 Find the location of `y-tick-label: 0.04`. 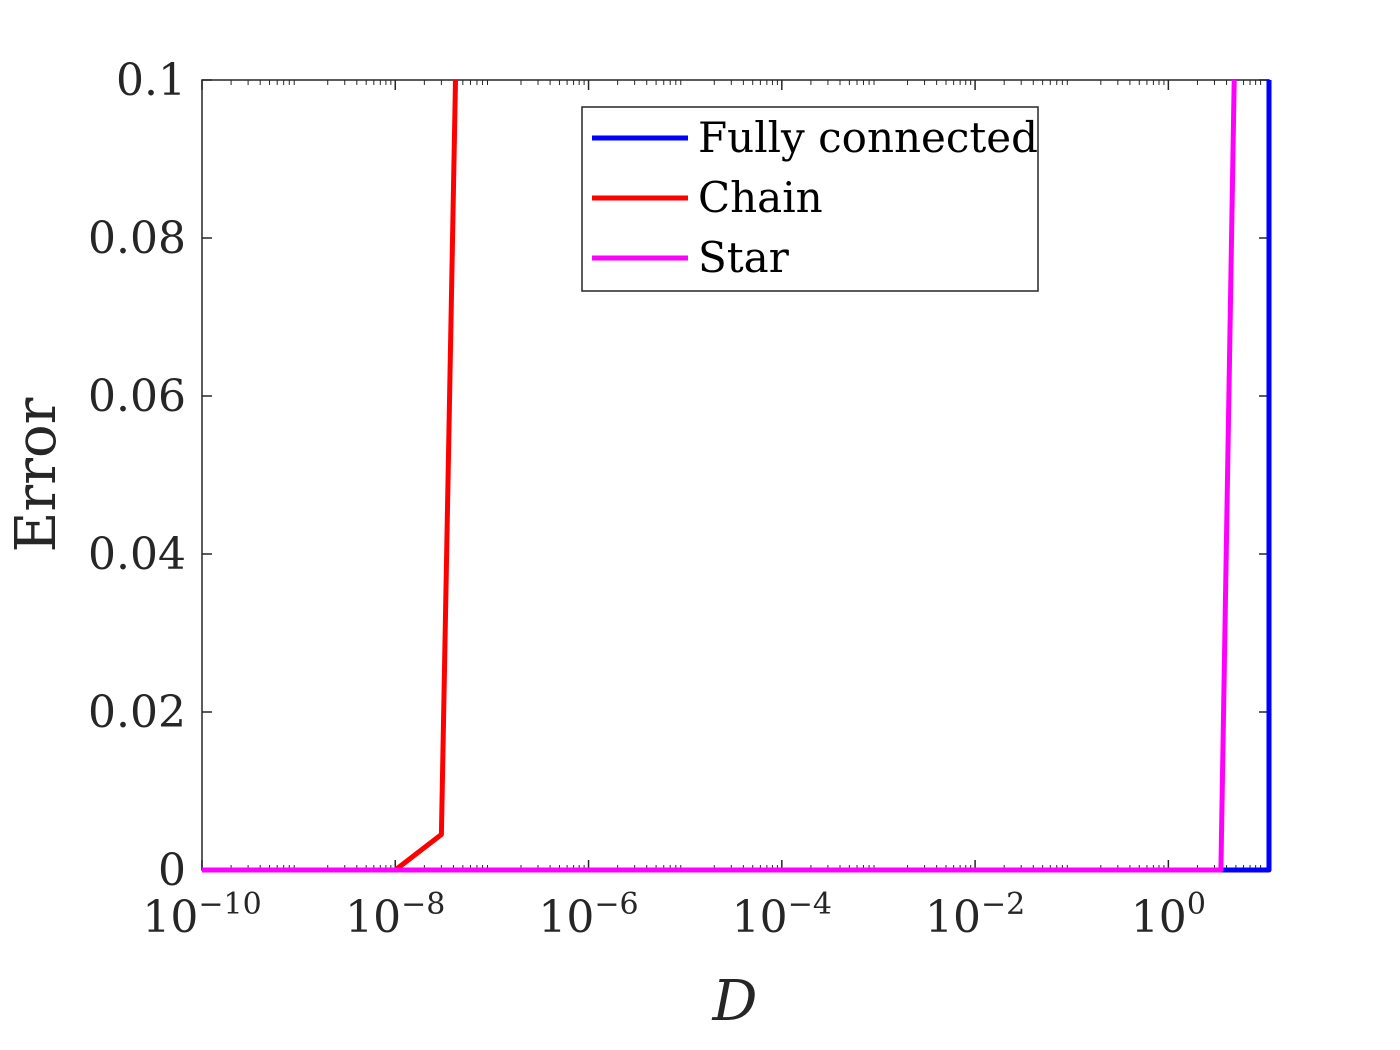

y-tick-label: 0.04 is located at coordinates (137, 554).